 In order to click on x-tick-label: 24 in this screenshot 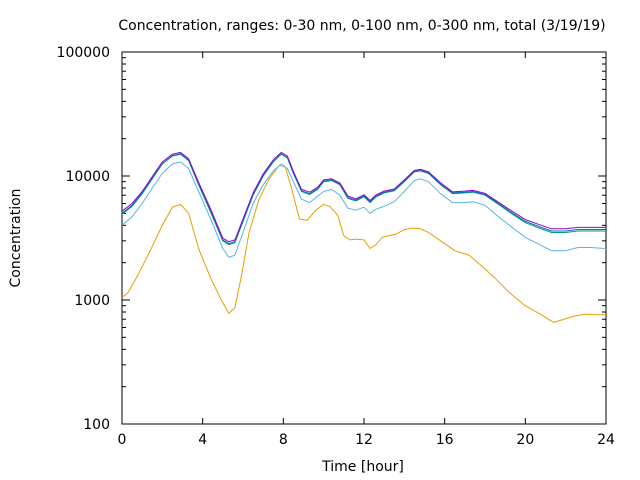, I will do `click(606, 440)`.